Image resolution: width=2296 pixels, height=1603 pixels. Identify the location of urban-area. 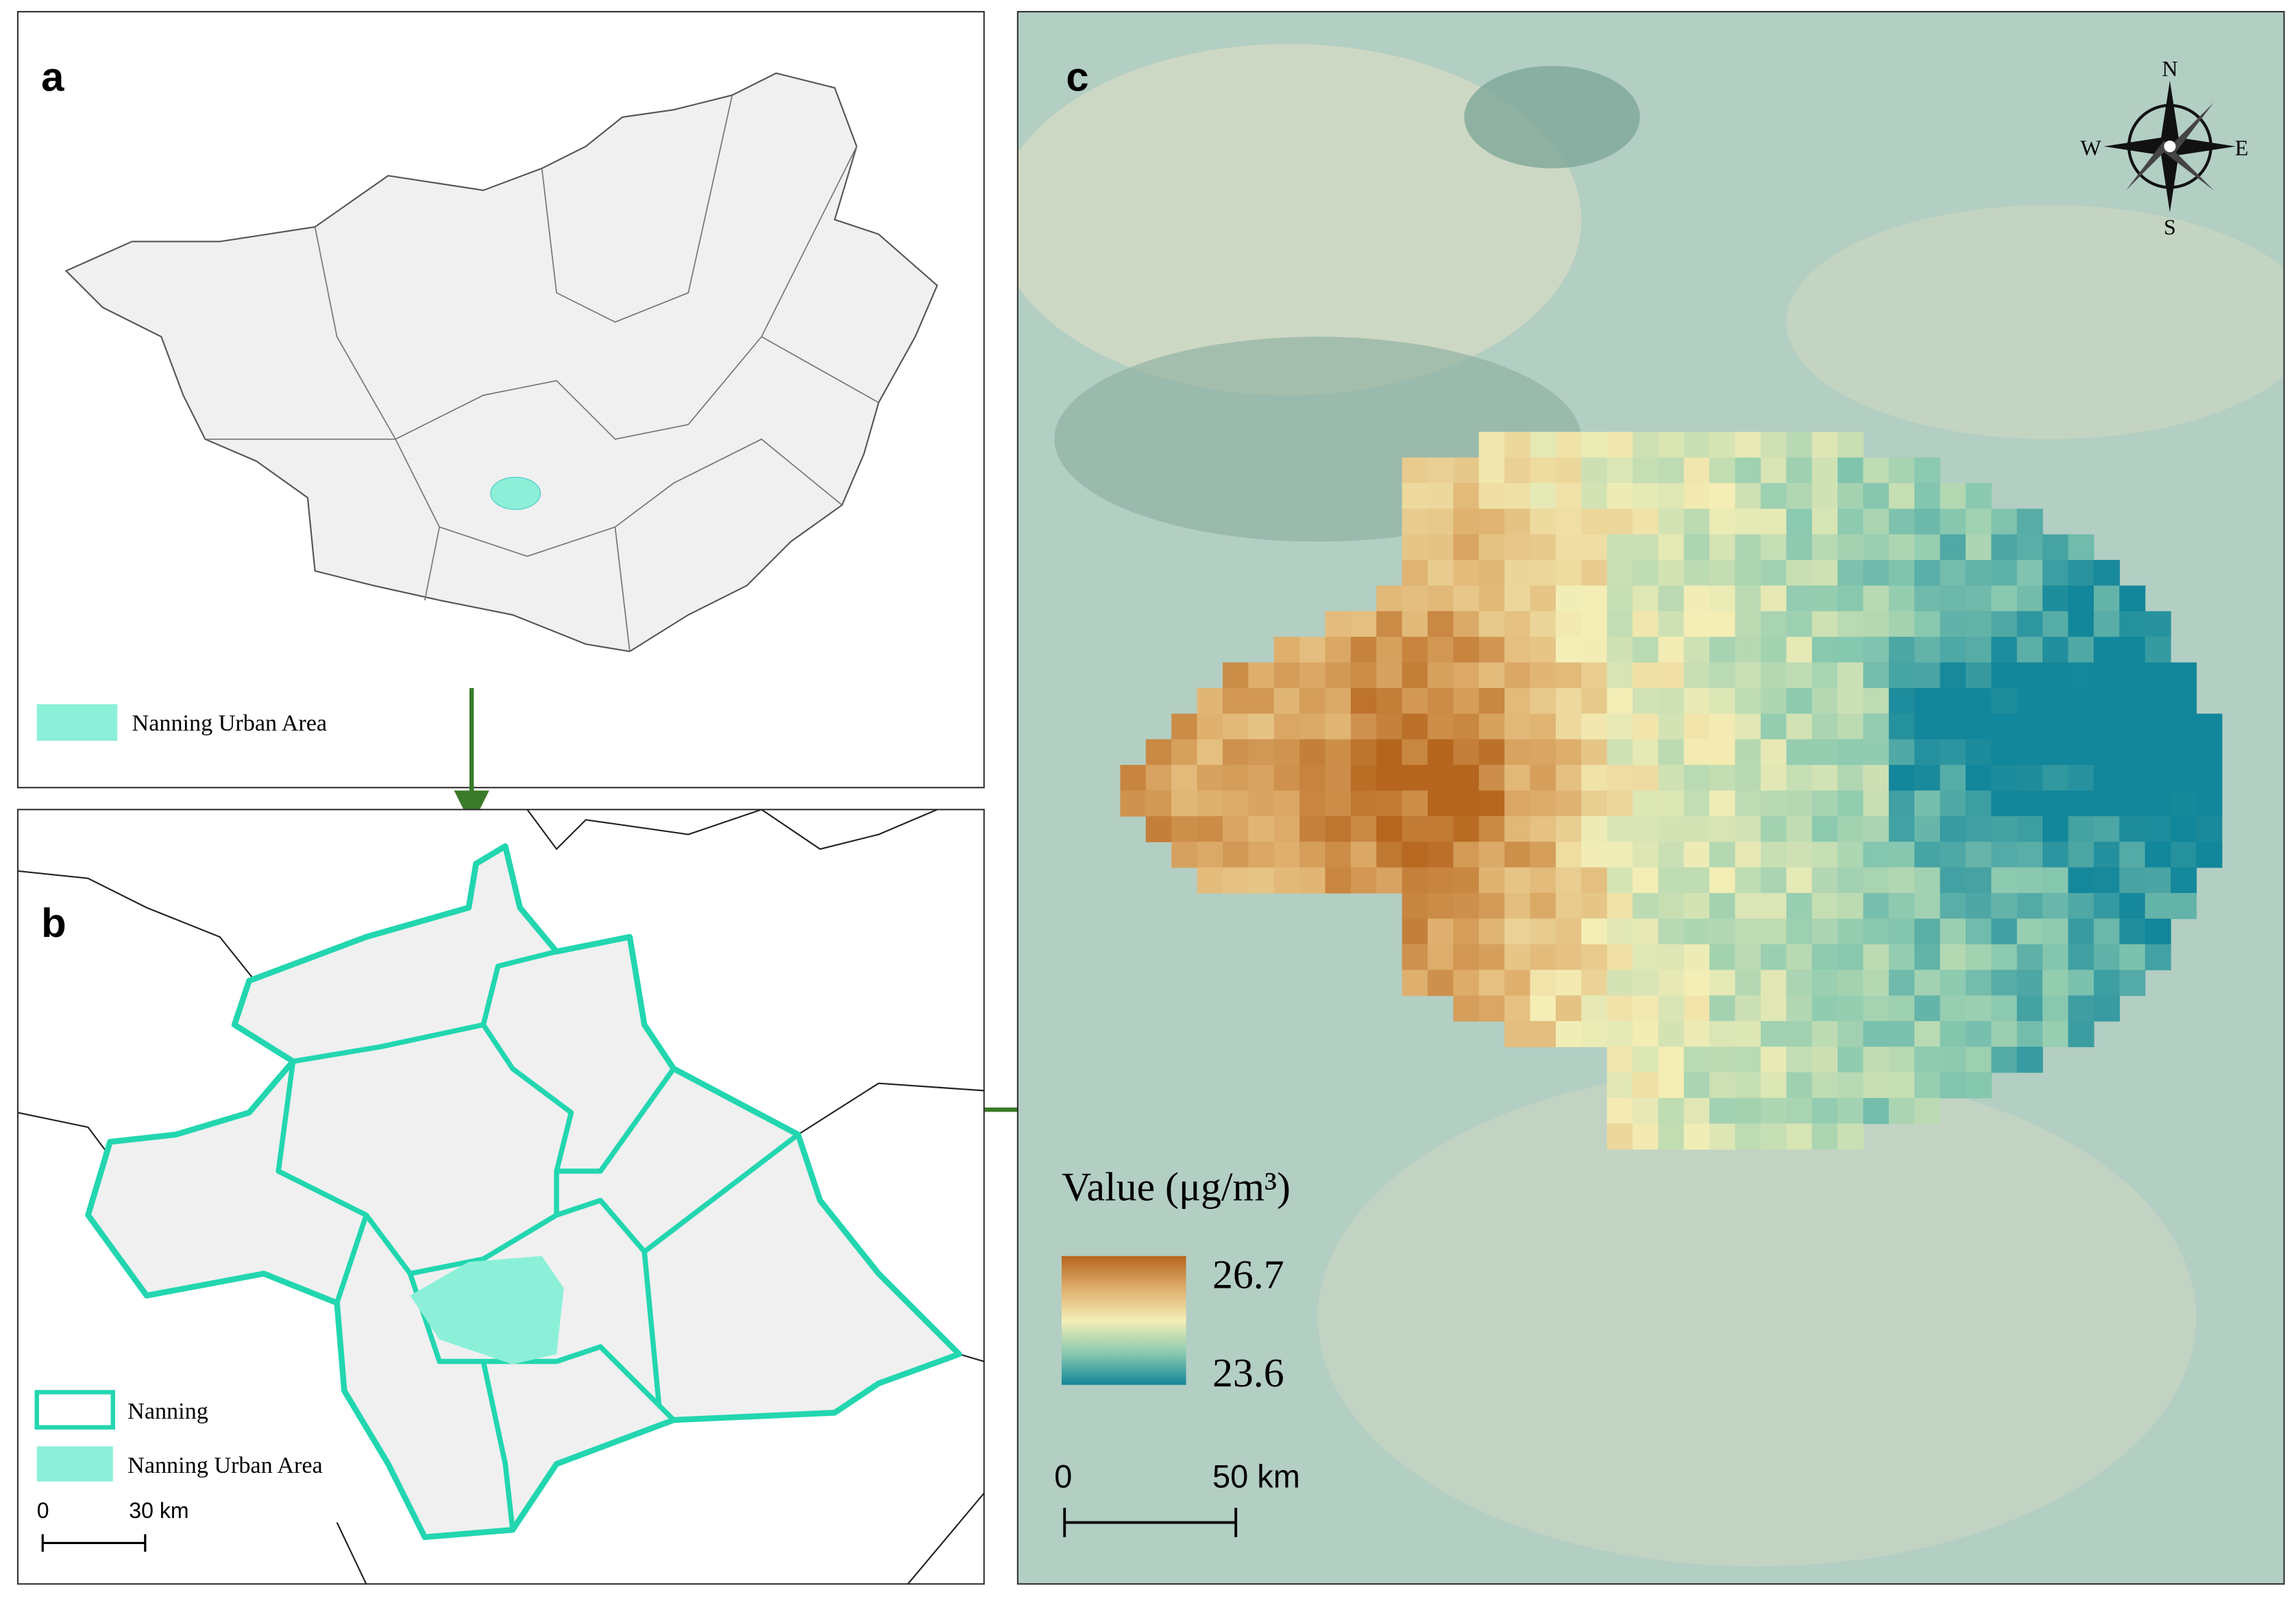
(487, 1310).